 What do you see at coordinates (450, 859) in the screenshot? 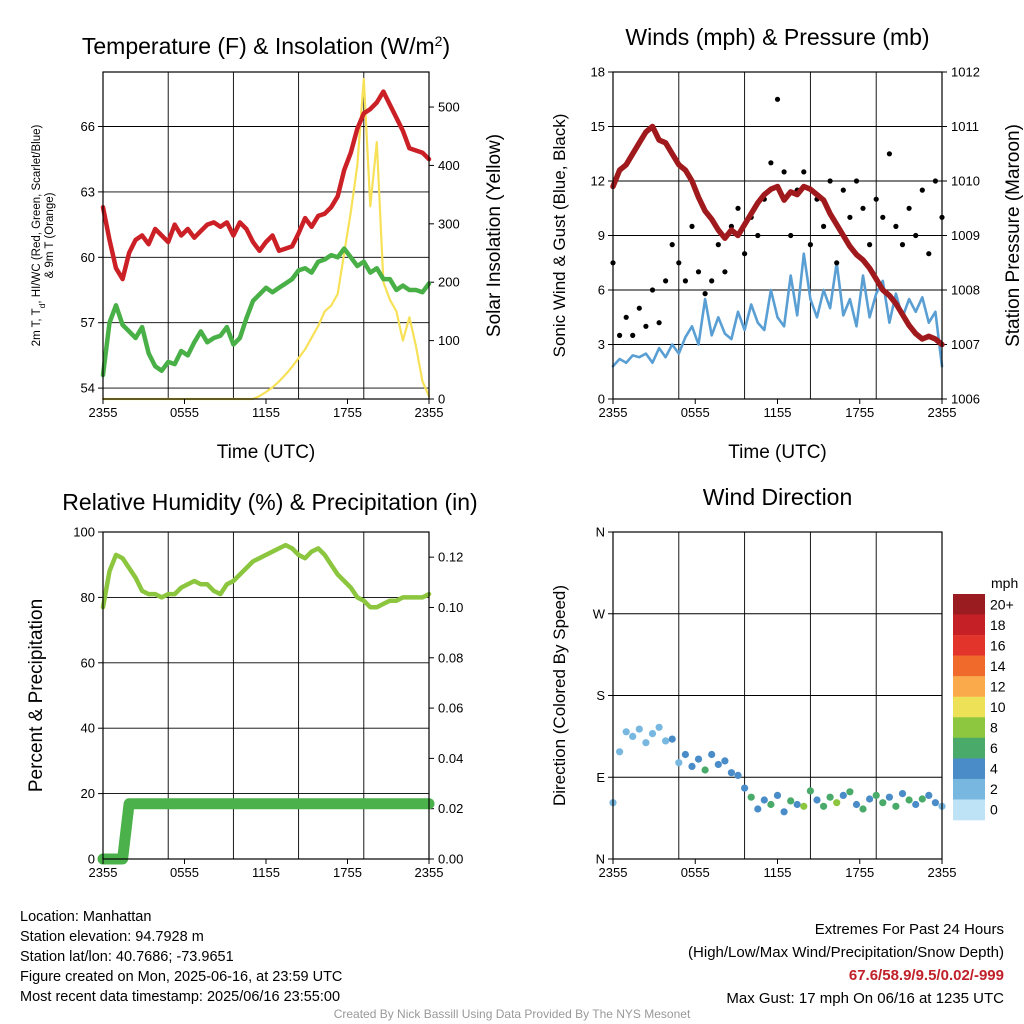
I see `rh-rtick-label-0: 0.00` at bounding box center [450, 859].